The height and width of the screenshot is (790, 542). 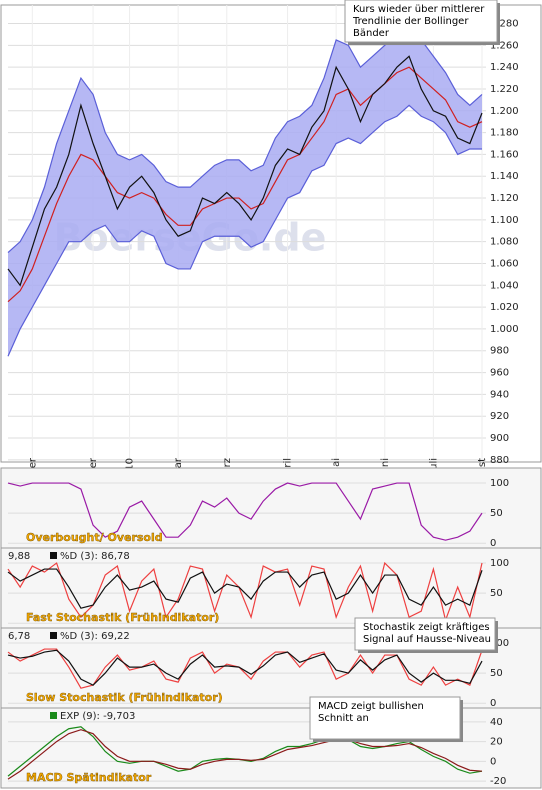 What do you see at coordinates (498, 781) in the screenshot?
I see `y-tick-label: -20` at bounding box center [498, 781].